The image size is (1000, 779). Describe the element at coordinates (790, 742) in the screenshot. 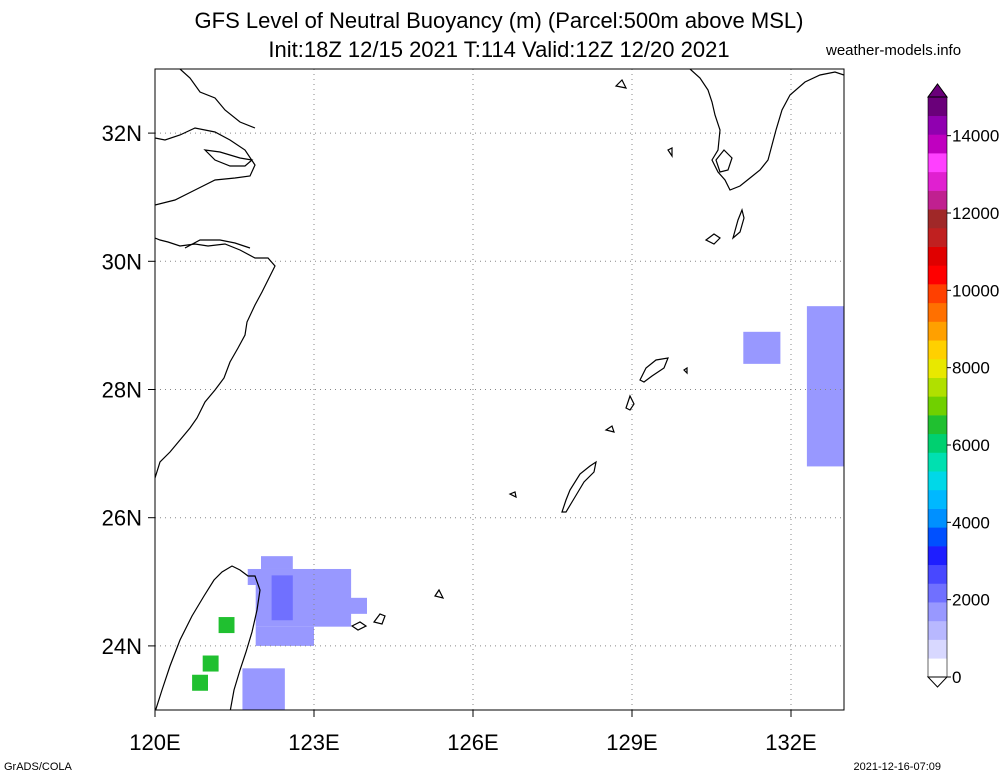

I see `x-tick-label: 132E` at that location.